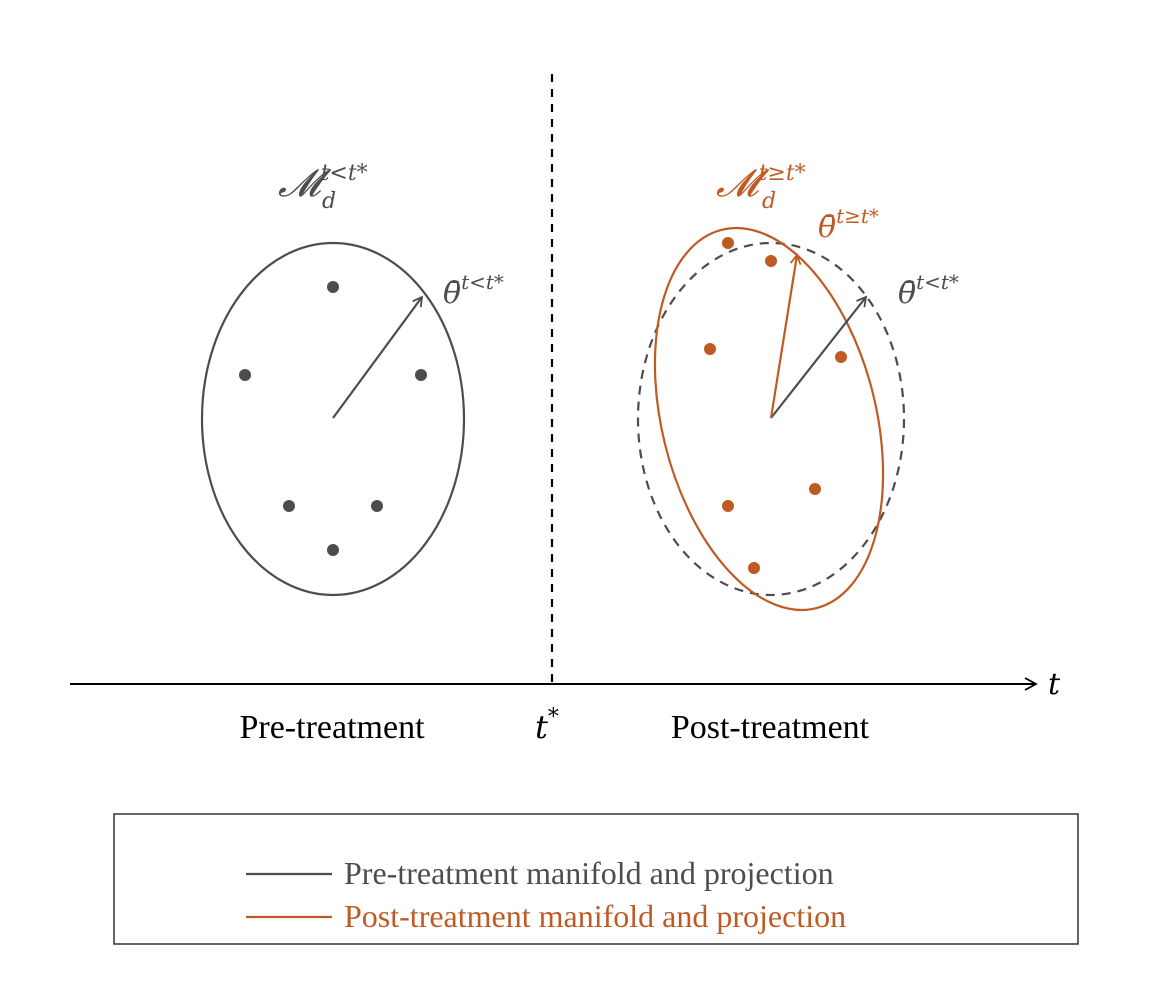  Describe the element at coordinates (782, 173) in the screenshot. I see `post-manifold-sup: t≥t*` at that location.